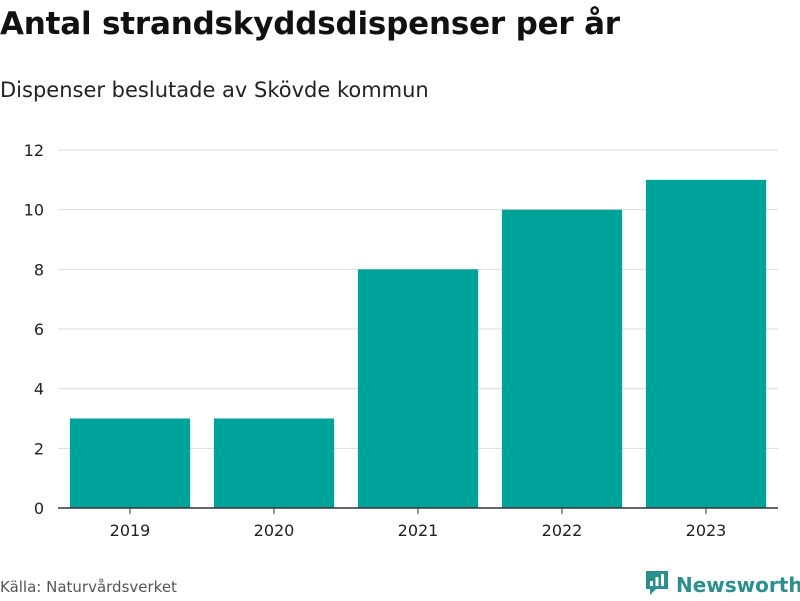  What do you see at coordinates (39, 269) in the screenshot?
I see `y-tick-label: 8` at bounding box center [39, 269].